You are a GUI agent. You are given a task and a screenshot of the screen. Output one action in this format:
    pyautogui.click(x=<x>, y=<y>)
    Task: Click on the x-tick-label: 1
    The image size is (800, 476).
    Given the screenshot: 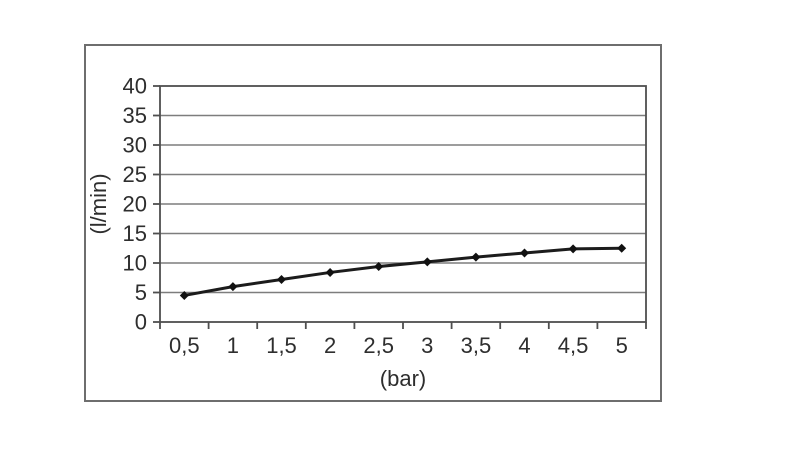 What is the action you would take?
    pyautogui.click(x=233, y=345)
    